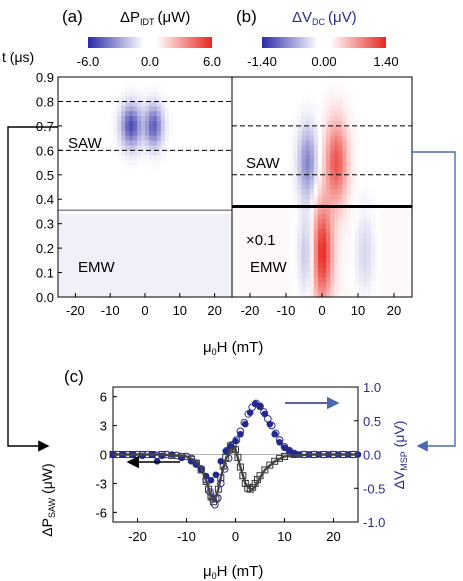 Image resolution: width=463 pixels, height=581 pixels. What do you see at coordinates (145, 187) in the screenshot?
I see `heatmap-a` at bounding box center [145, 187].